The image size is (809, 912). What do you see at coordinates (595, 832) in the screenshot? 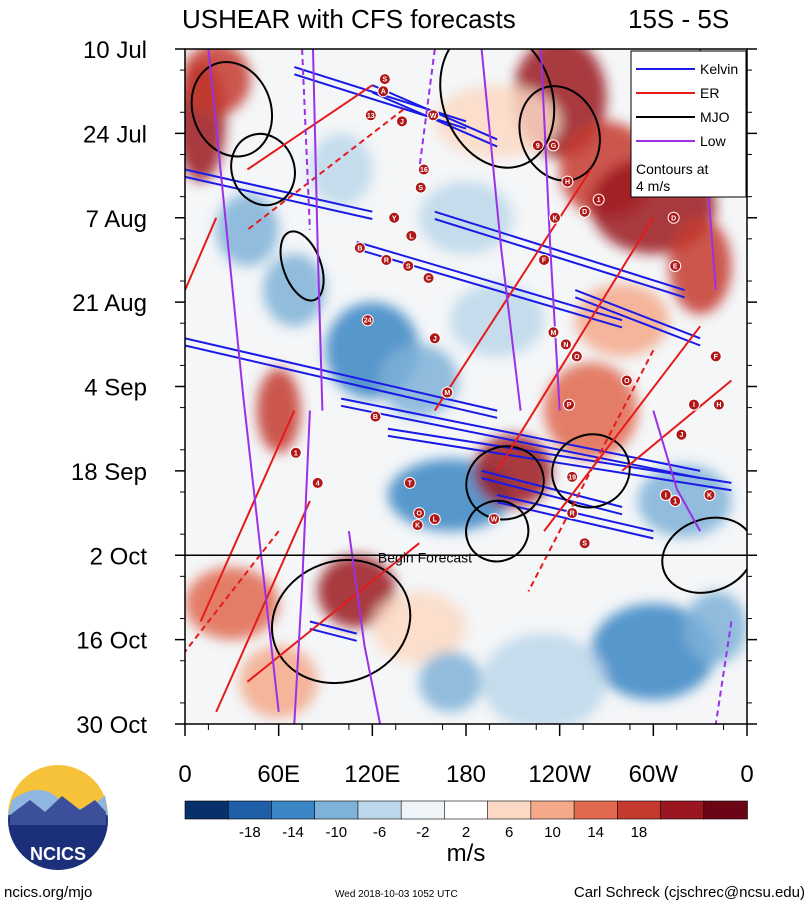
I see `colorbar-tick-label: 14` at bounding box center [595, 832].